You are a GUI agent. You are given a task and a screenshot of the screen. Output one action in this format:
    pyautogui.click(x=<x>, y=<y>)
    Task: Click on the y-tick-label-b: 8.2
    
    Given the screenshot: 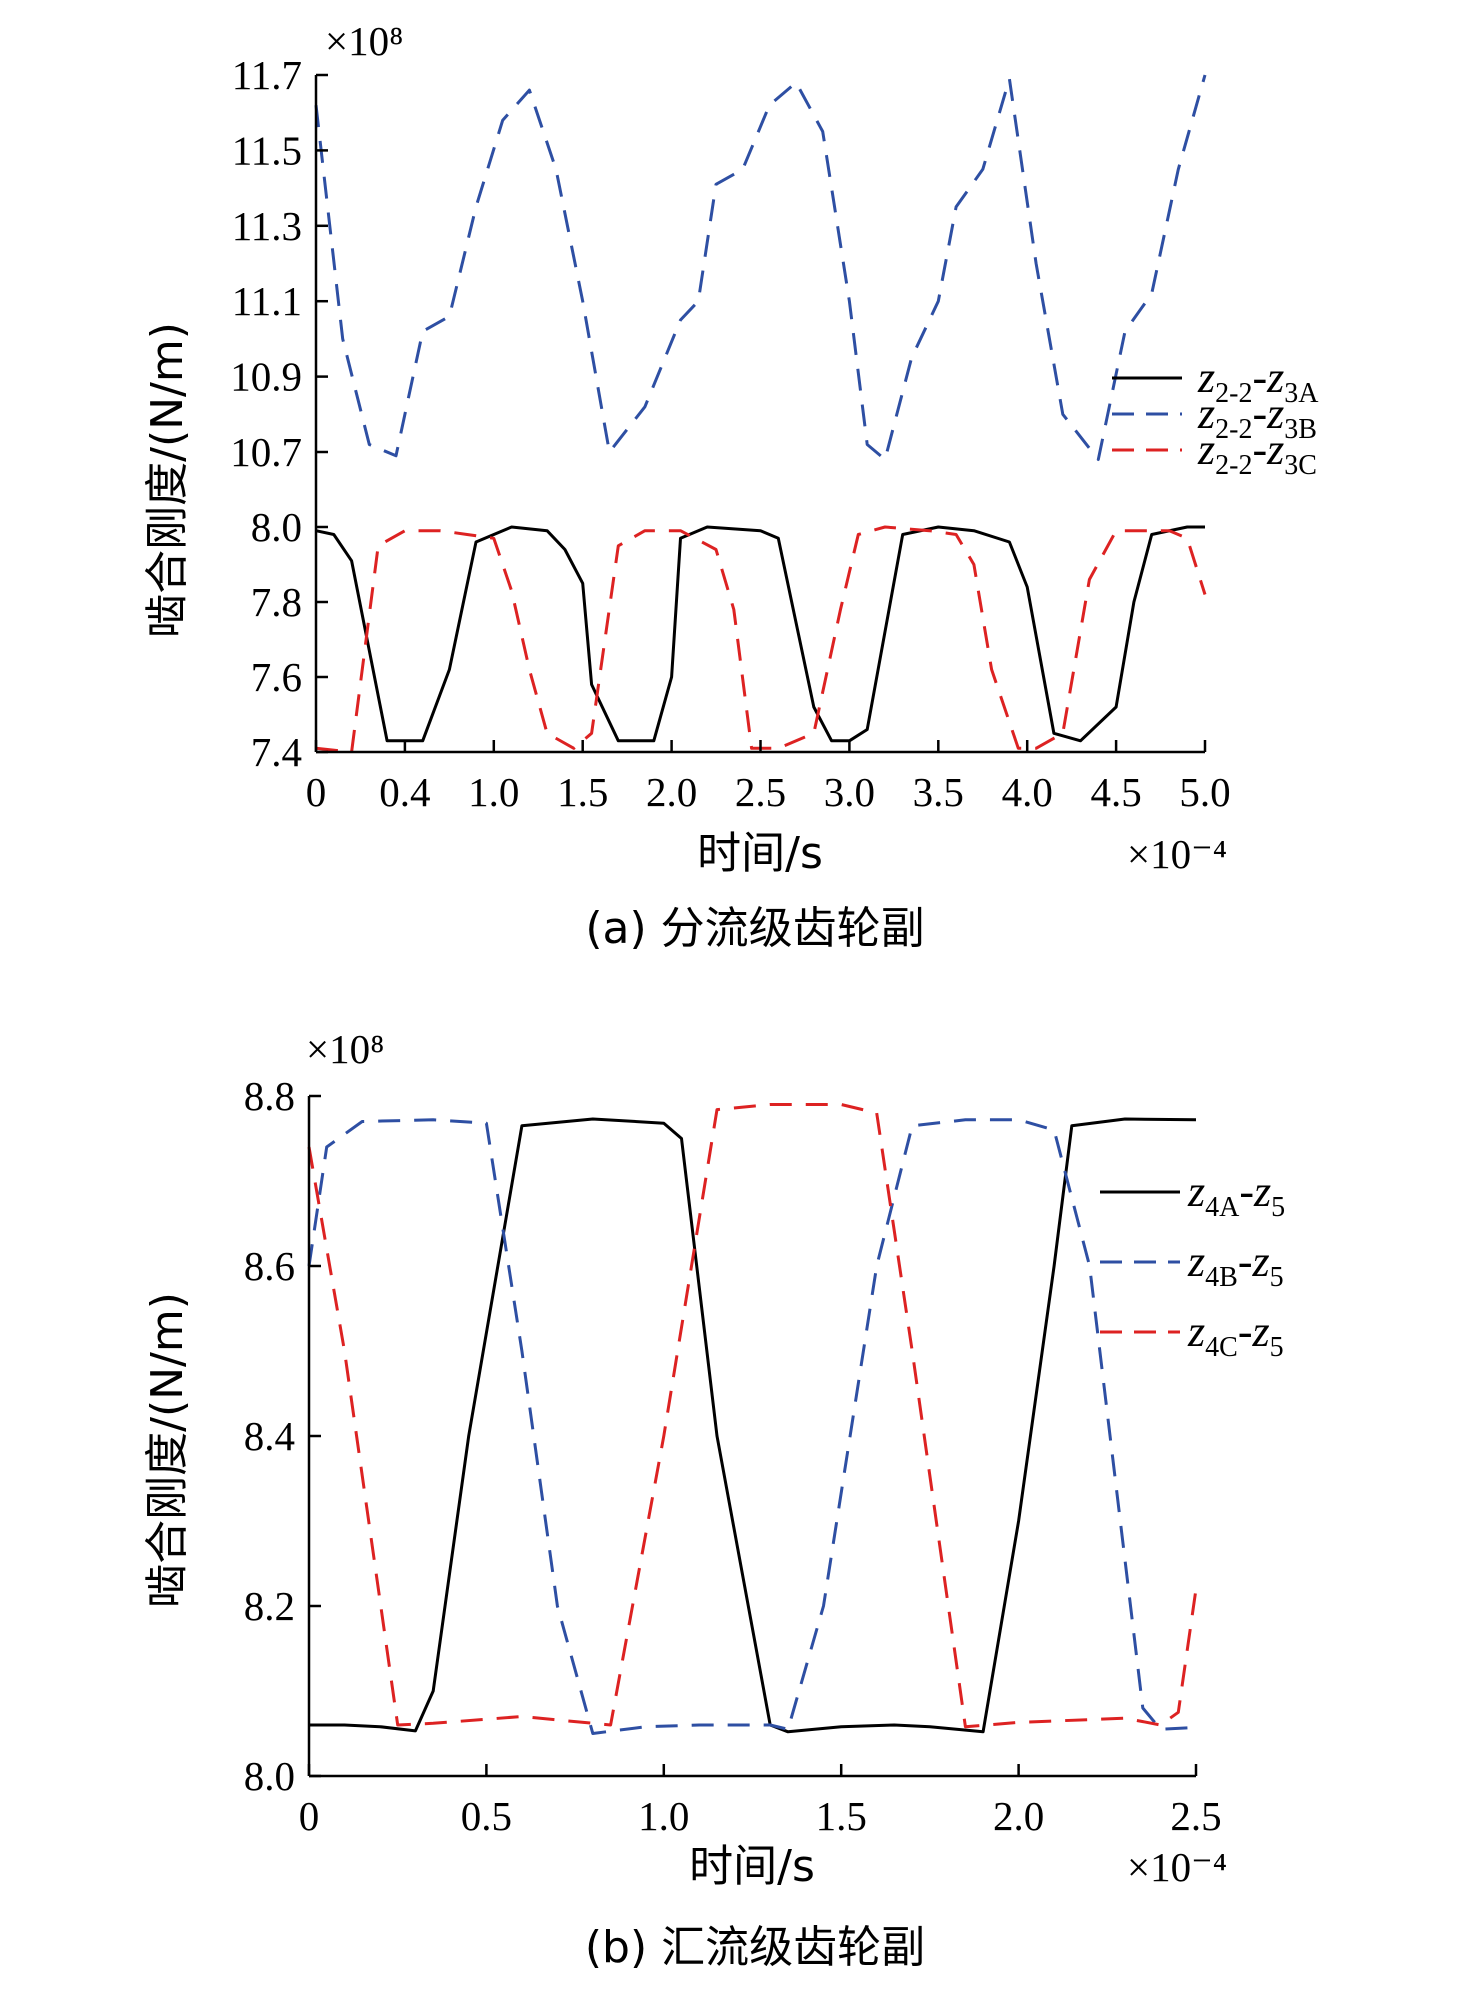 What is the action you would take?
    pyautogui.click(x=269, y=1606)
    